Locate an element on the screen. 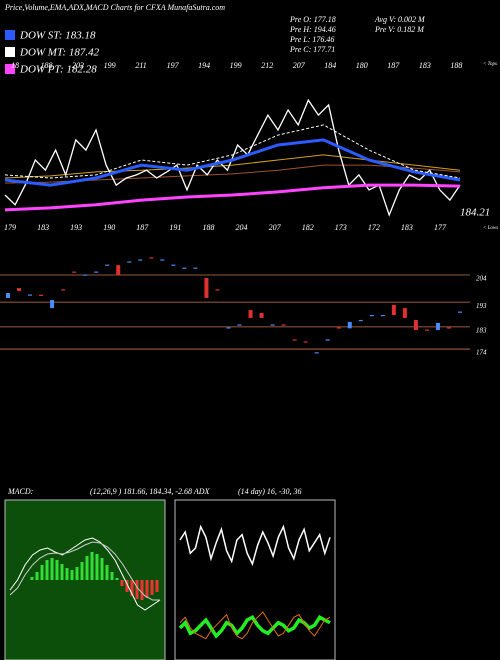 This screenshot has height=660, width=500. legend-label: DOW MT: 187.42 is located at coordinates (59, 53).